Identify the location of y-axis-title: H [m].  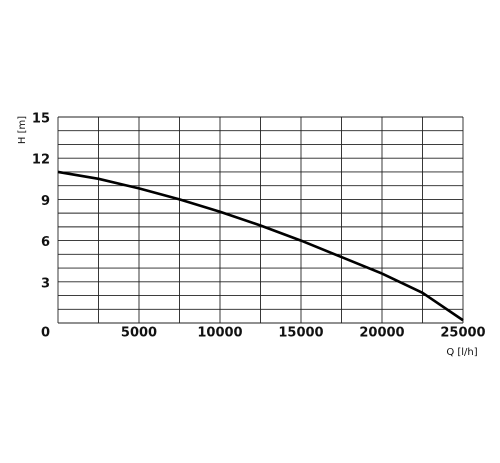
(22, 130).